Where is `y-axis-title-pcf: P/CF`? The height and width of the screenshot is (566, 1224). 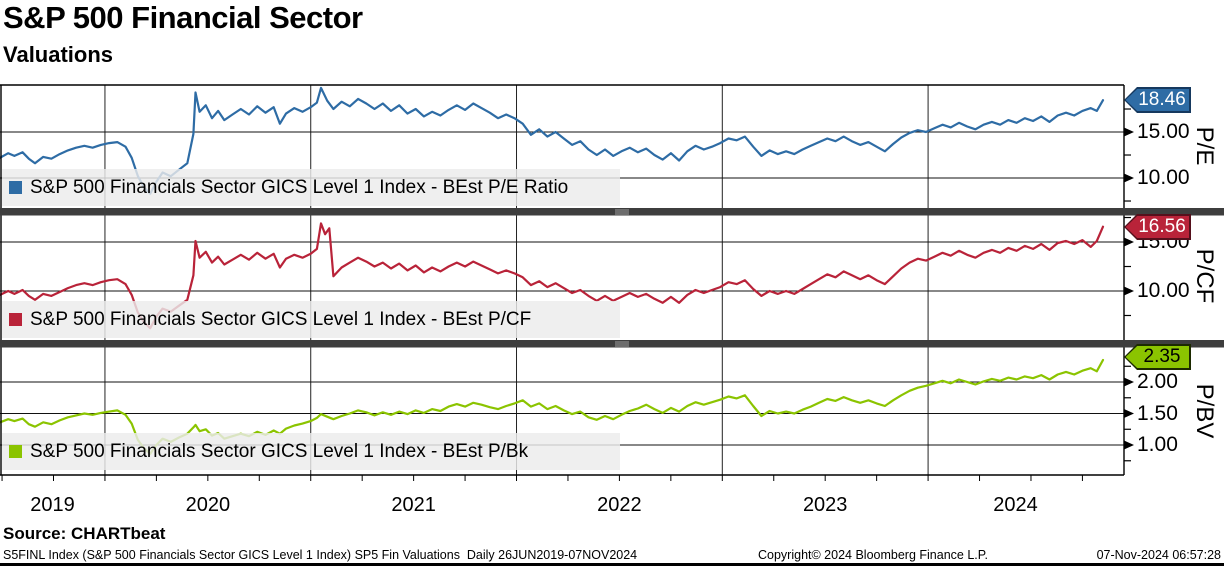 y-axis-title-pcf: P/CF is located at coordinates (1204, 276).